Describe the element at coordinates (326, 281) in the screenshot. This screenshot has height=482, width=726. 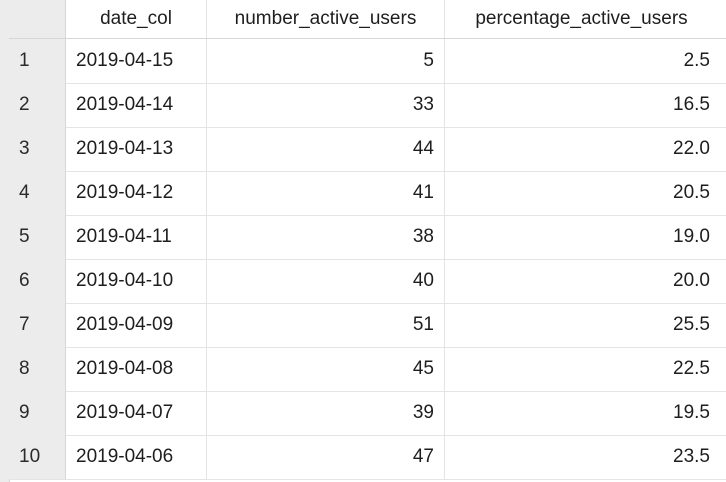
I see `number-active-users-cell: 40` at that location.